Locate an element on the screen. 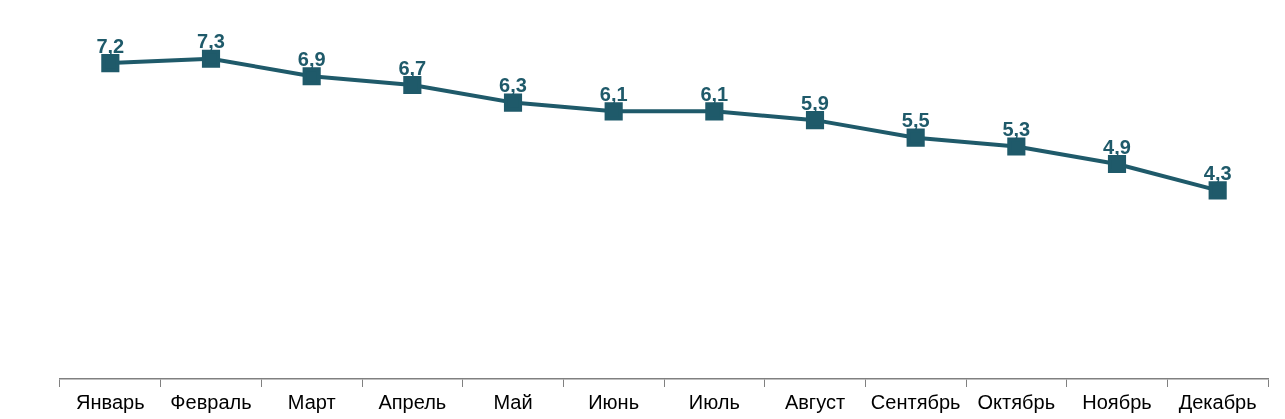  data-label: 7,2 is located at coordinates (110, 45).